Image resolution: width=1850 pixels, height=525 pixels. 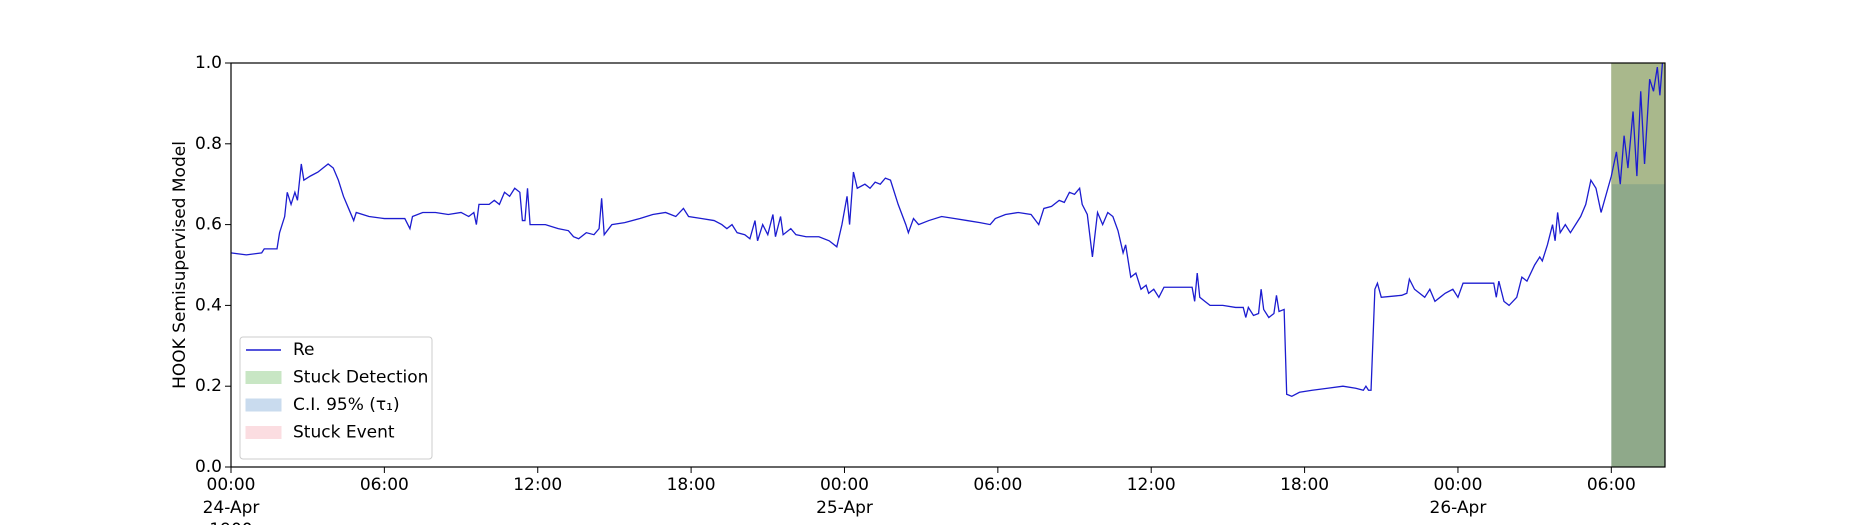 What do you see at coordinates (304, 350) in the screenshot?
I see `legend-label: Re` at bounding box center [304, 350].